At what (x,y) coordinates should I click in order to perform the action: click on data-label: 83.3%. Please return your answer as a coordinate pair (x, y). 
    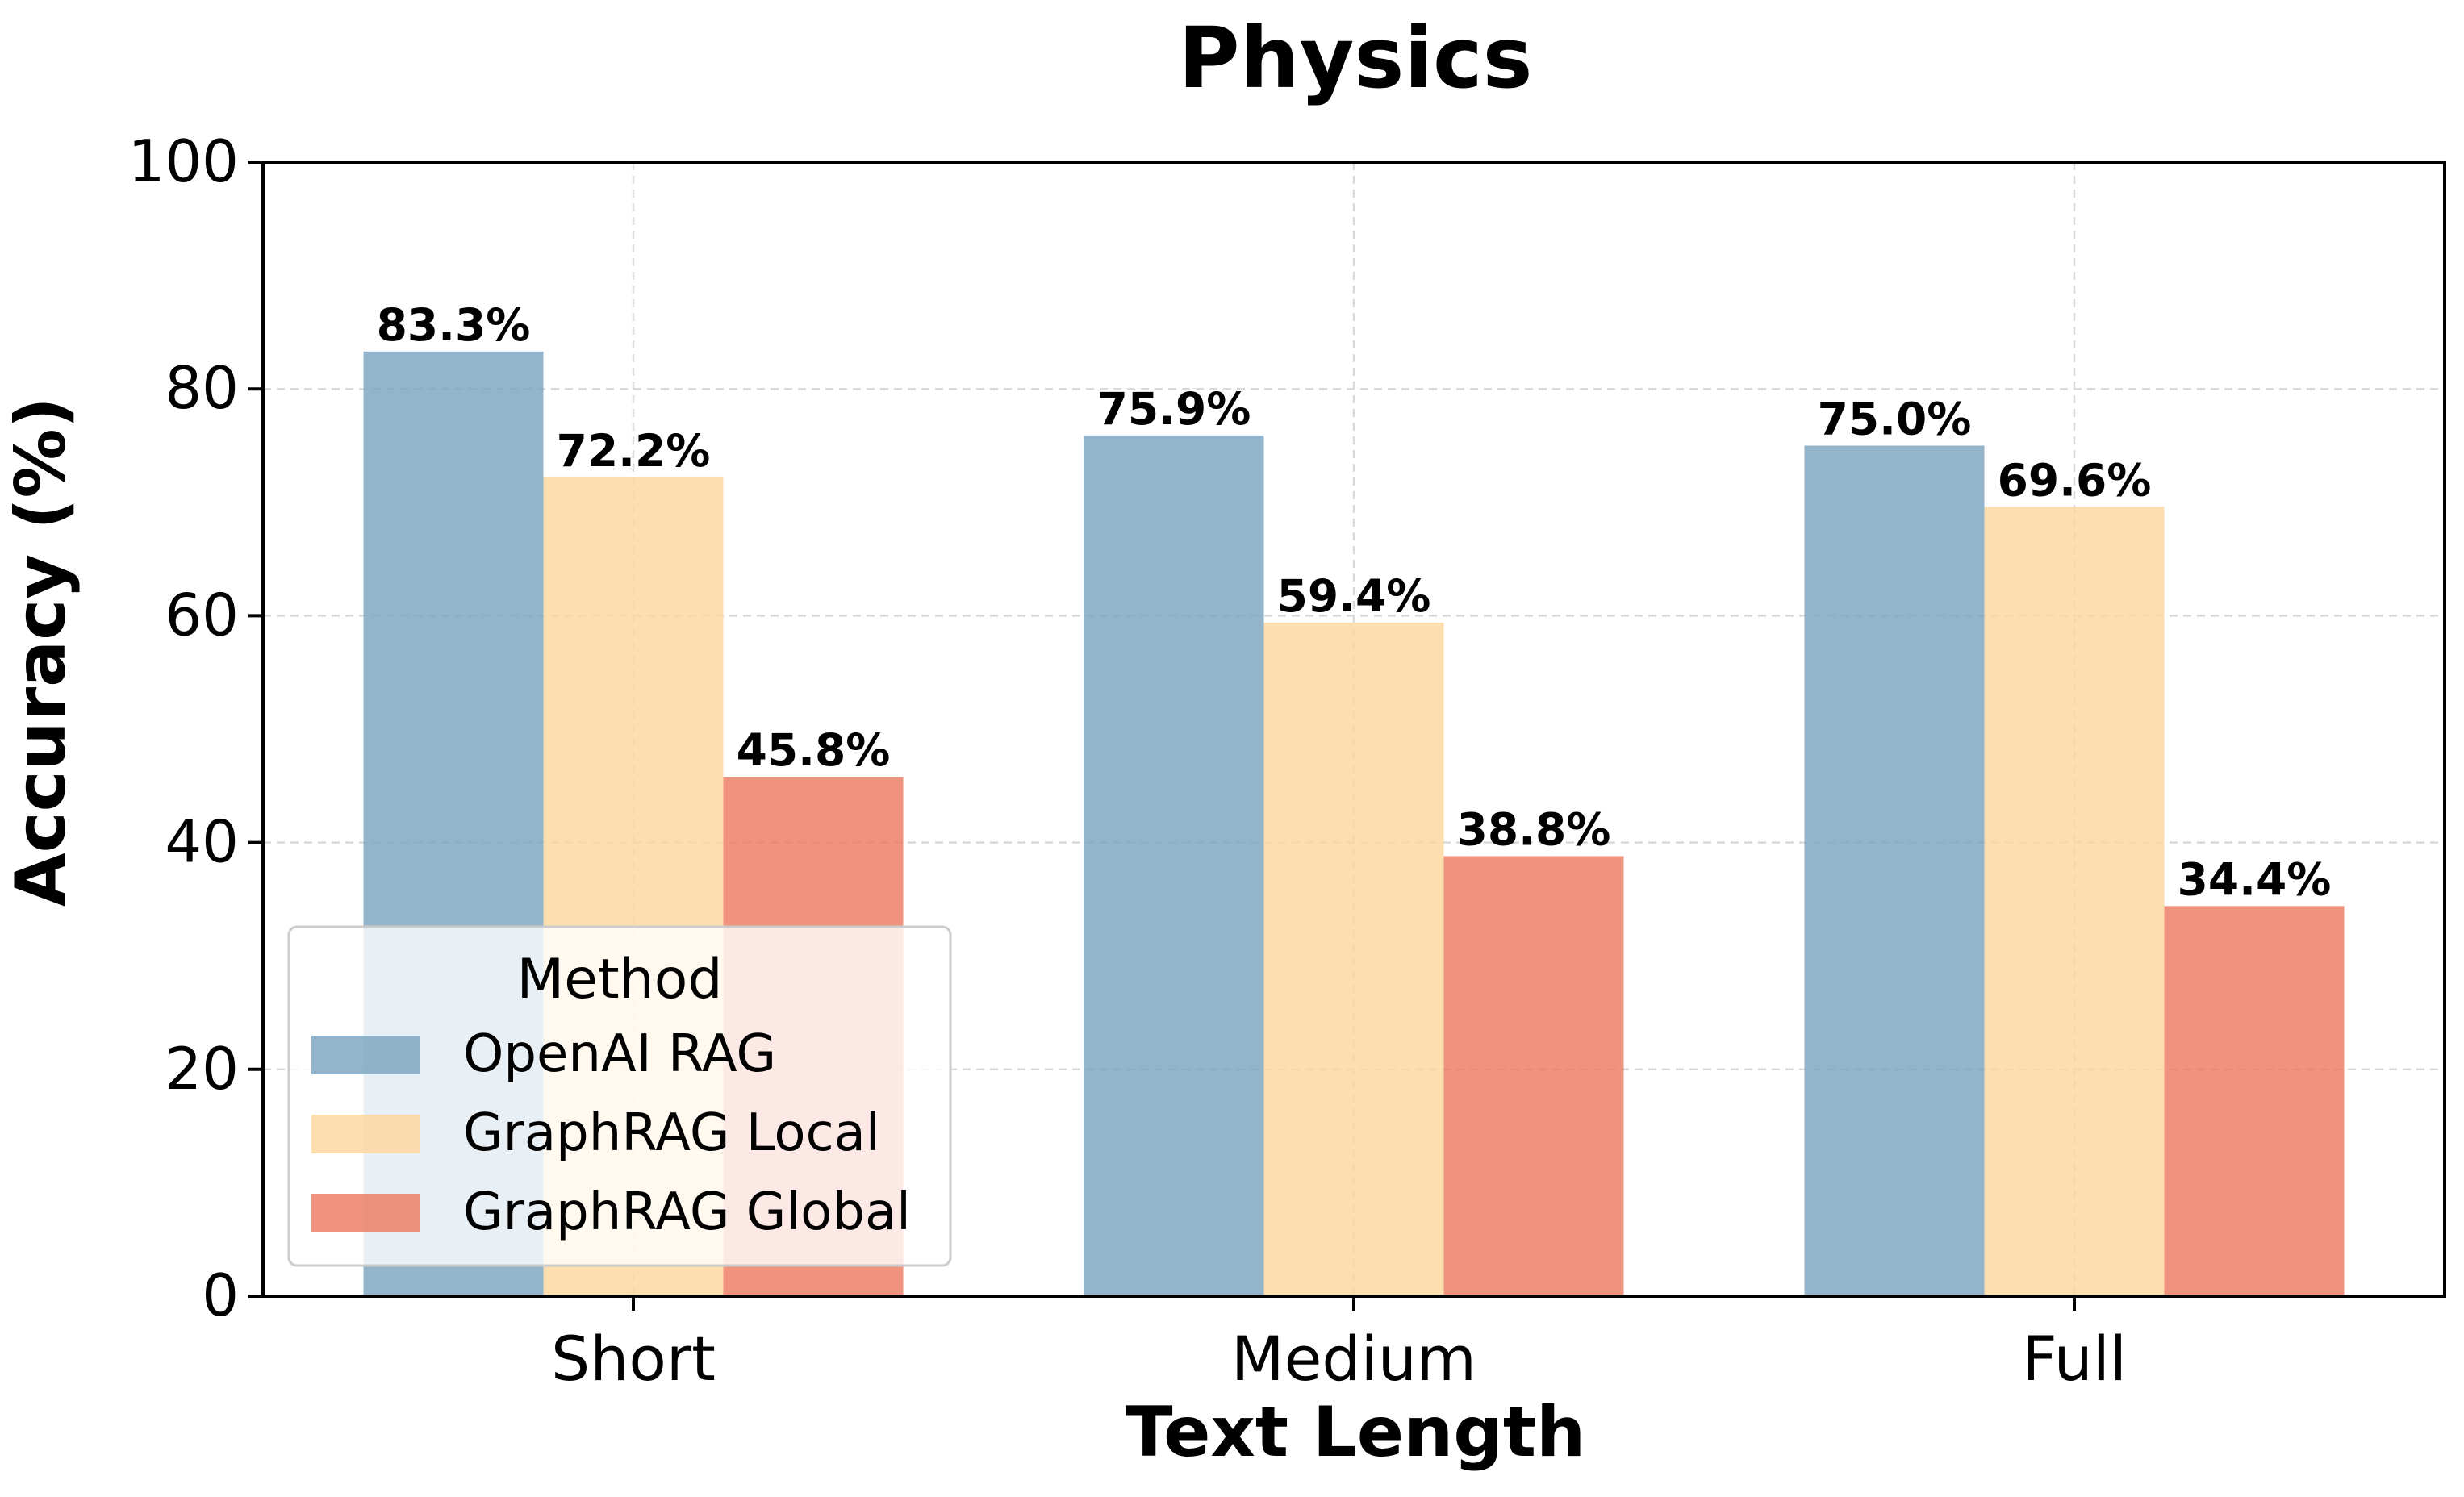
    Looking at the image, I should click on (454, 325).